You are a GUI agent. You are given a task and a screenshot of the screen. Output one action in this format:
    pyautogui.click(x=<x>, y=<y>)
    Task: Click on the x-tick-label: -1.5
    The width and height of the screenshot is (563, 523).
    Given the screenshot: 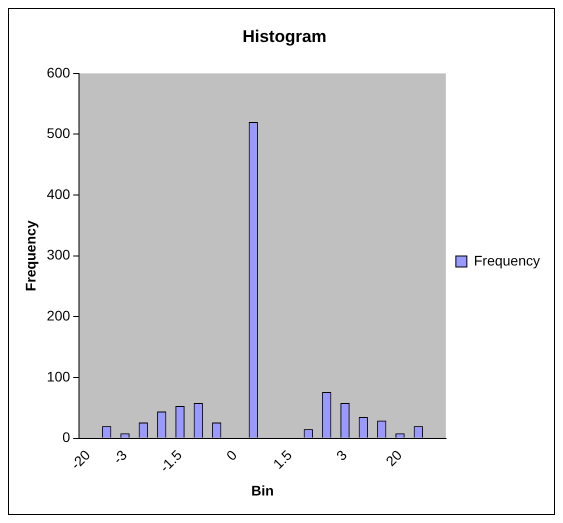 What is the action you would take?
    pyautogui.click(x=170, y=461)
    